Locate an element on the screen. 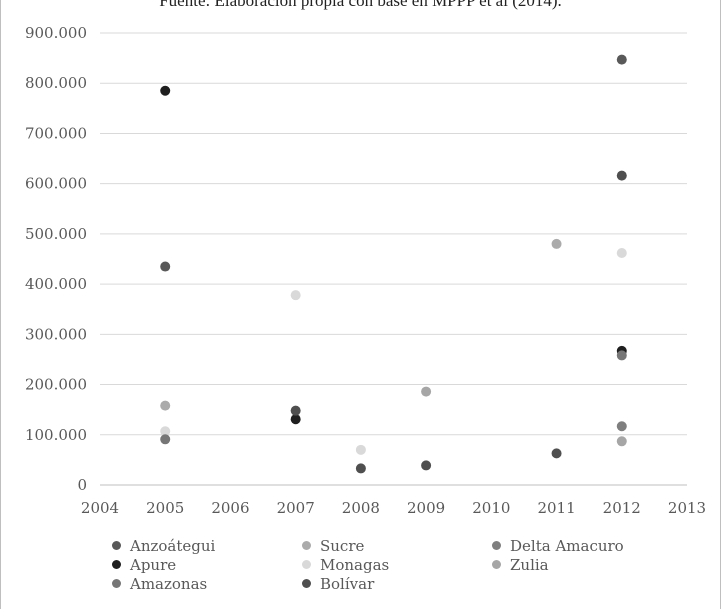  x-tick-label: 2009 is located at coordinates (426, 508).